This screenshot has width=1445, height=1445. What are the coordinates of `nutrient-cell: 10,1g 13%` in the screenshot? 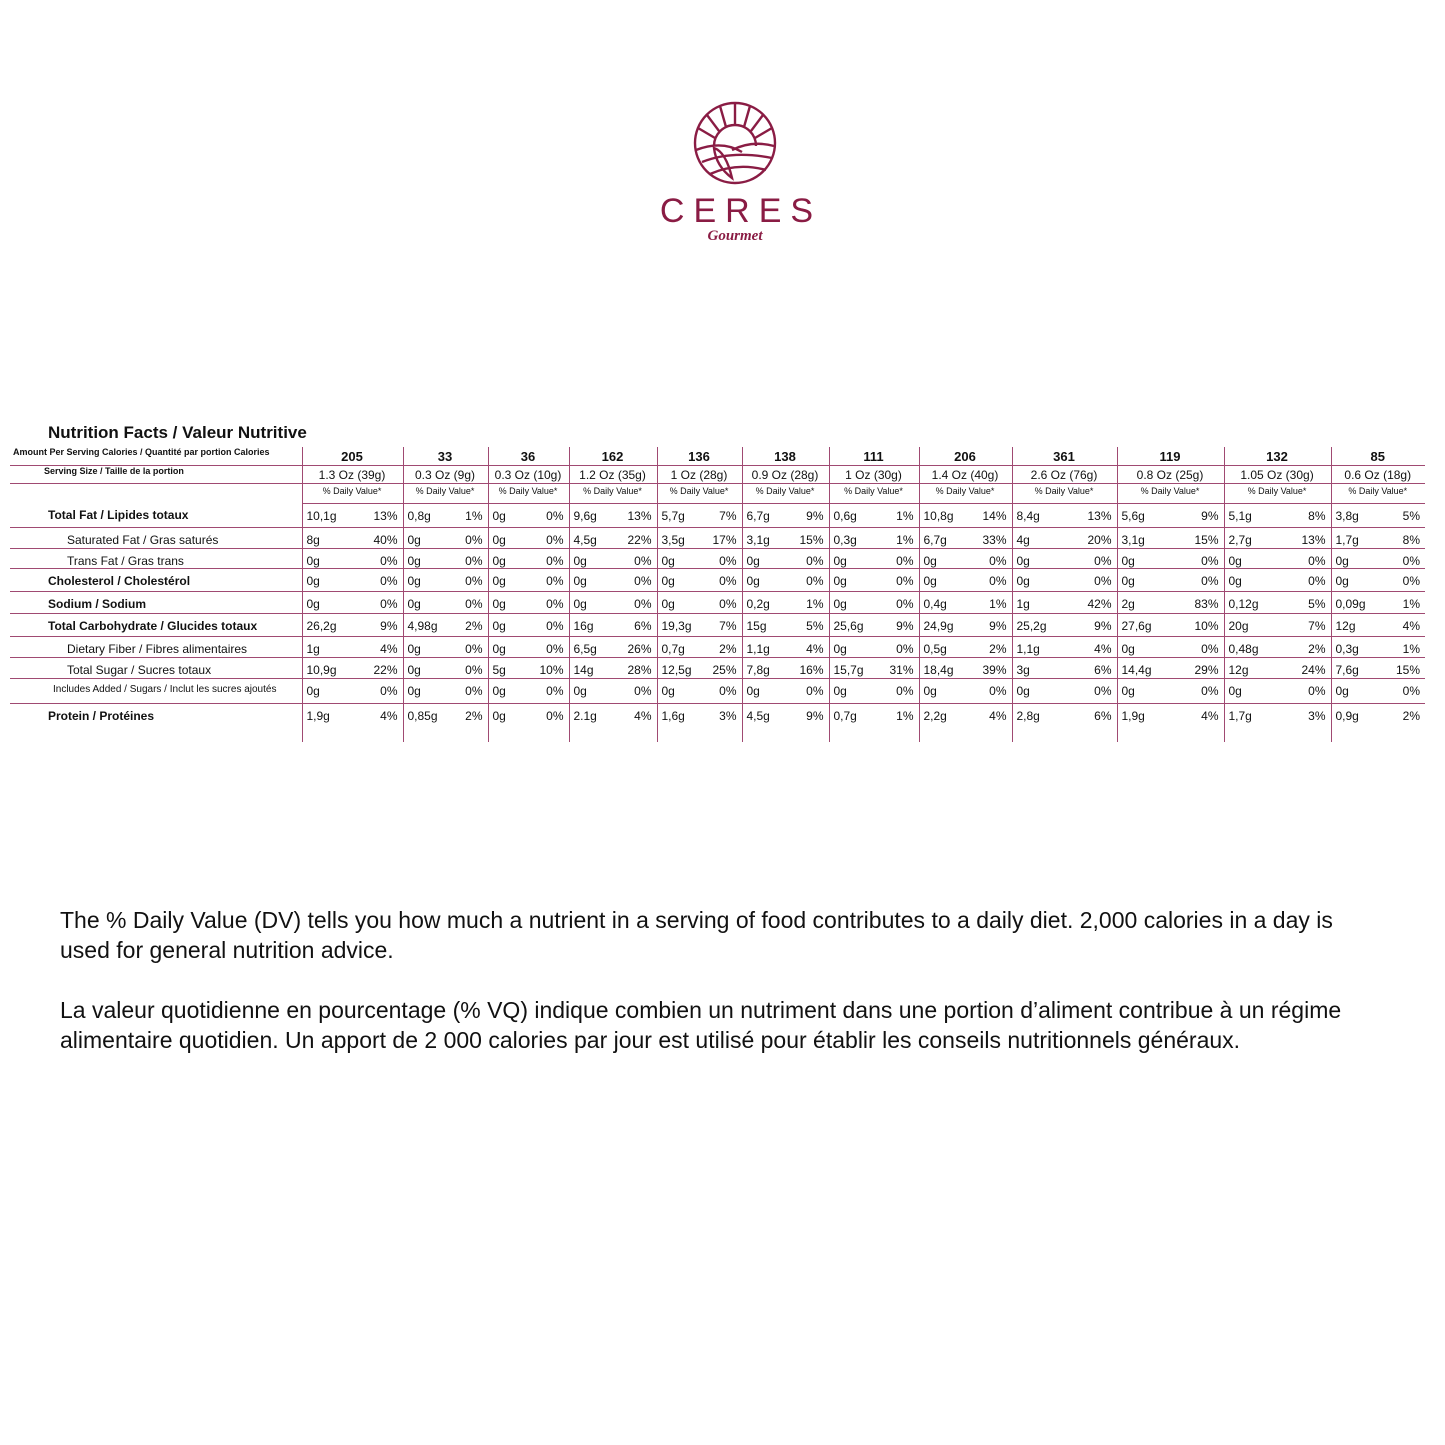 It's located at (352, 515).